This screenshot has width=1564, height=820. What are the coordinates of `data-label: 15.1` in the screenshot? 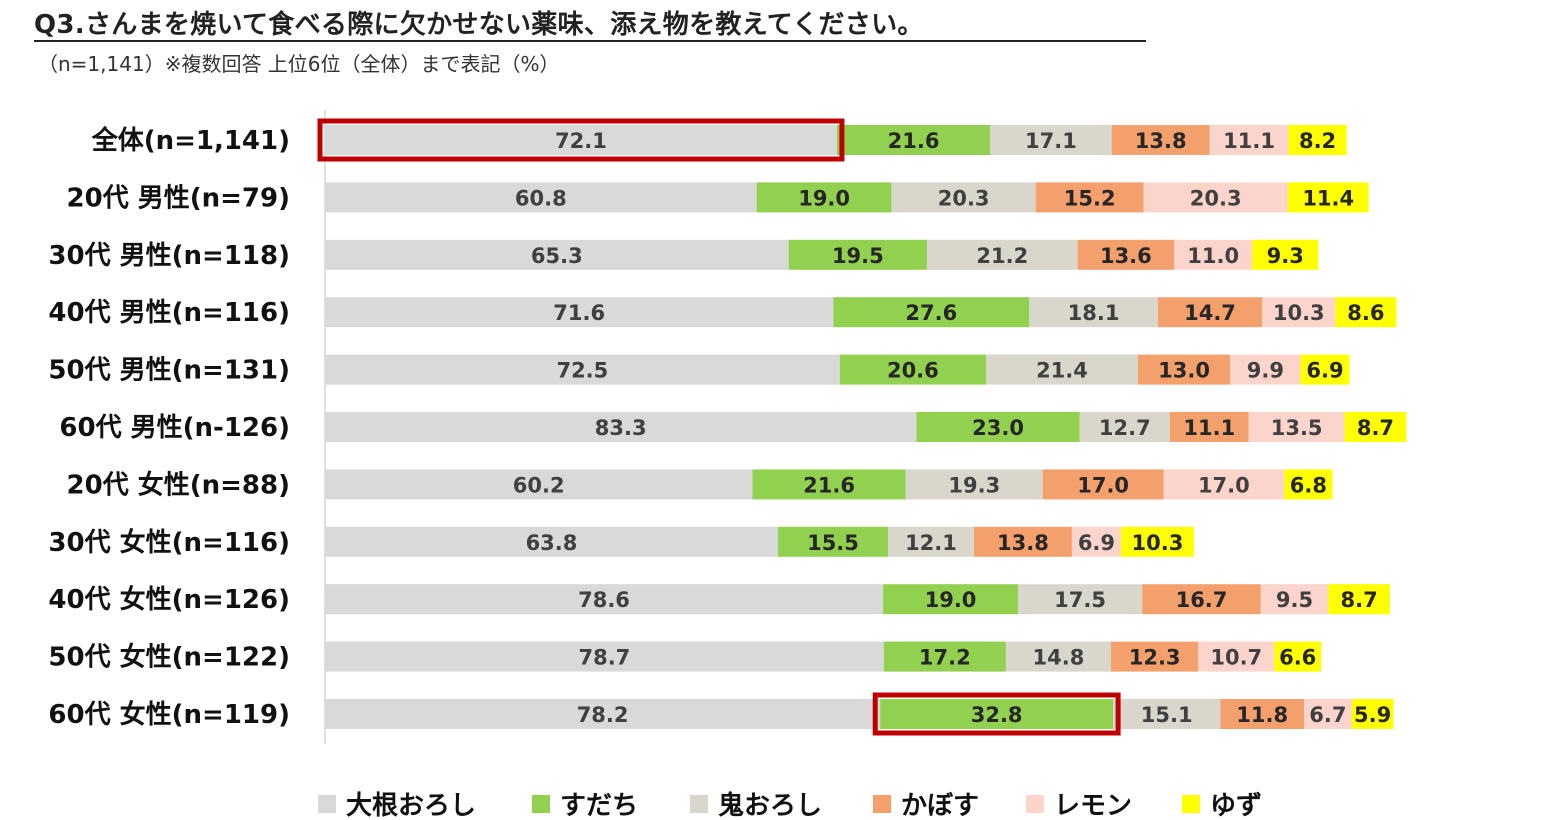 It's located at (1167, 715).